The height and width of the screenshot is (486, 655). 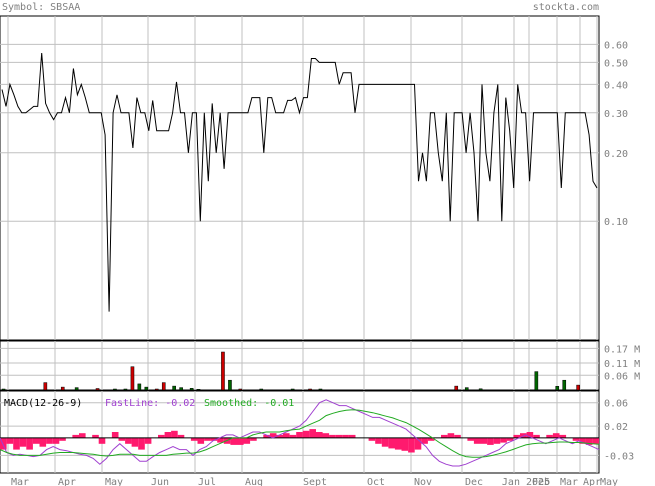 I want to click on x-tick-label: Mar, so click(x=20, y=481).